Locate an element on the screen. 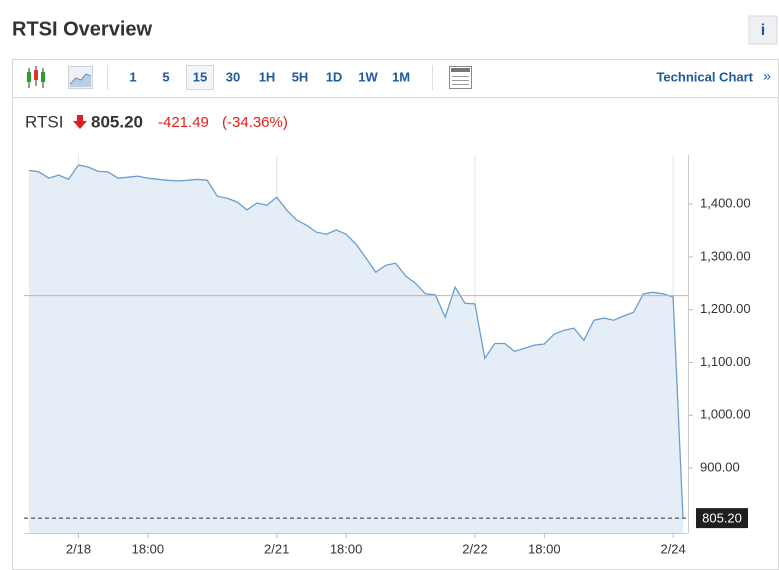  interval-button: 5H is located at coordinates (300, 76).